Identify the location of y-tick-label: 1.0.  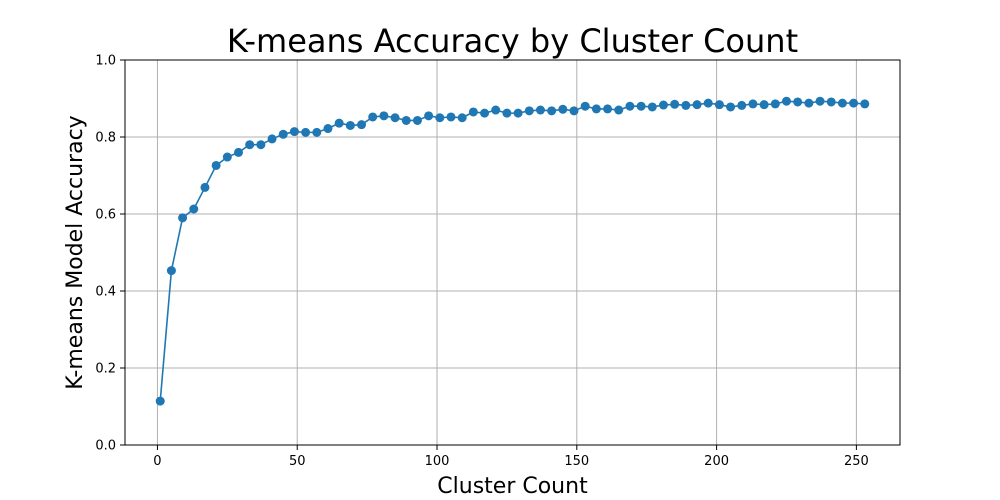
(105, 61).